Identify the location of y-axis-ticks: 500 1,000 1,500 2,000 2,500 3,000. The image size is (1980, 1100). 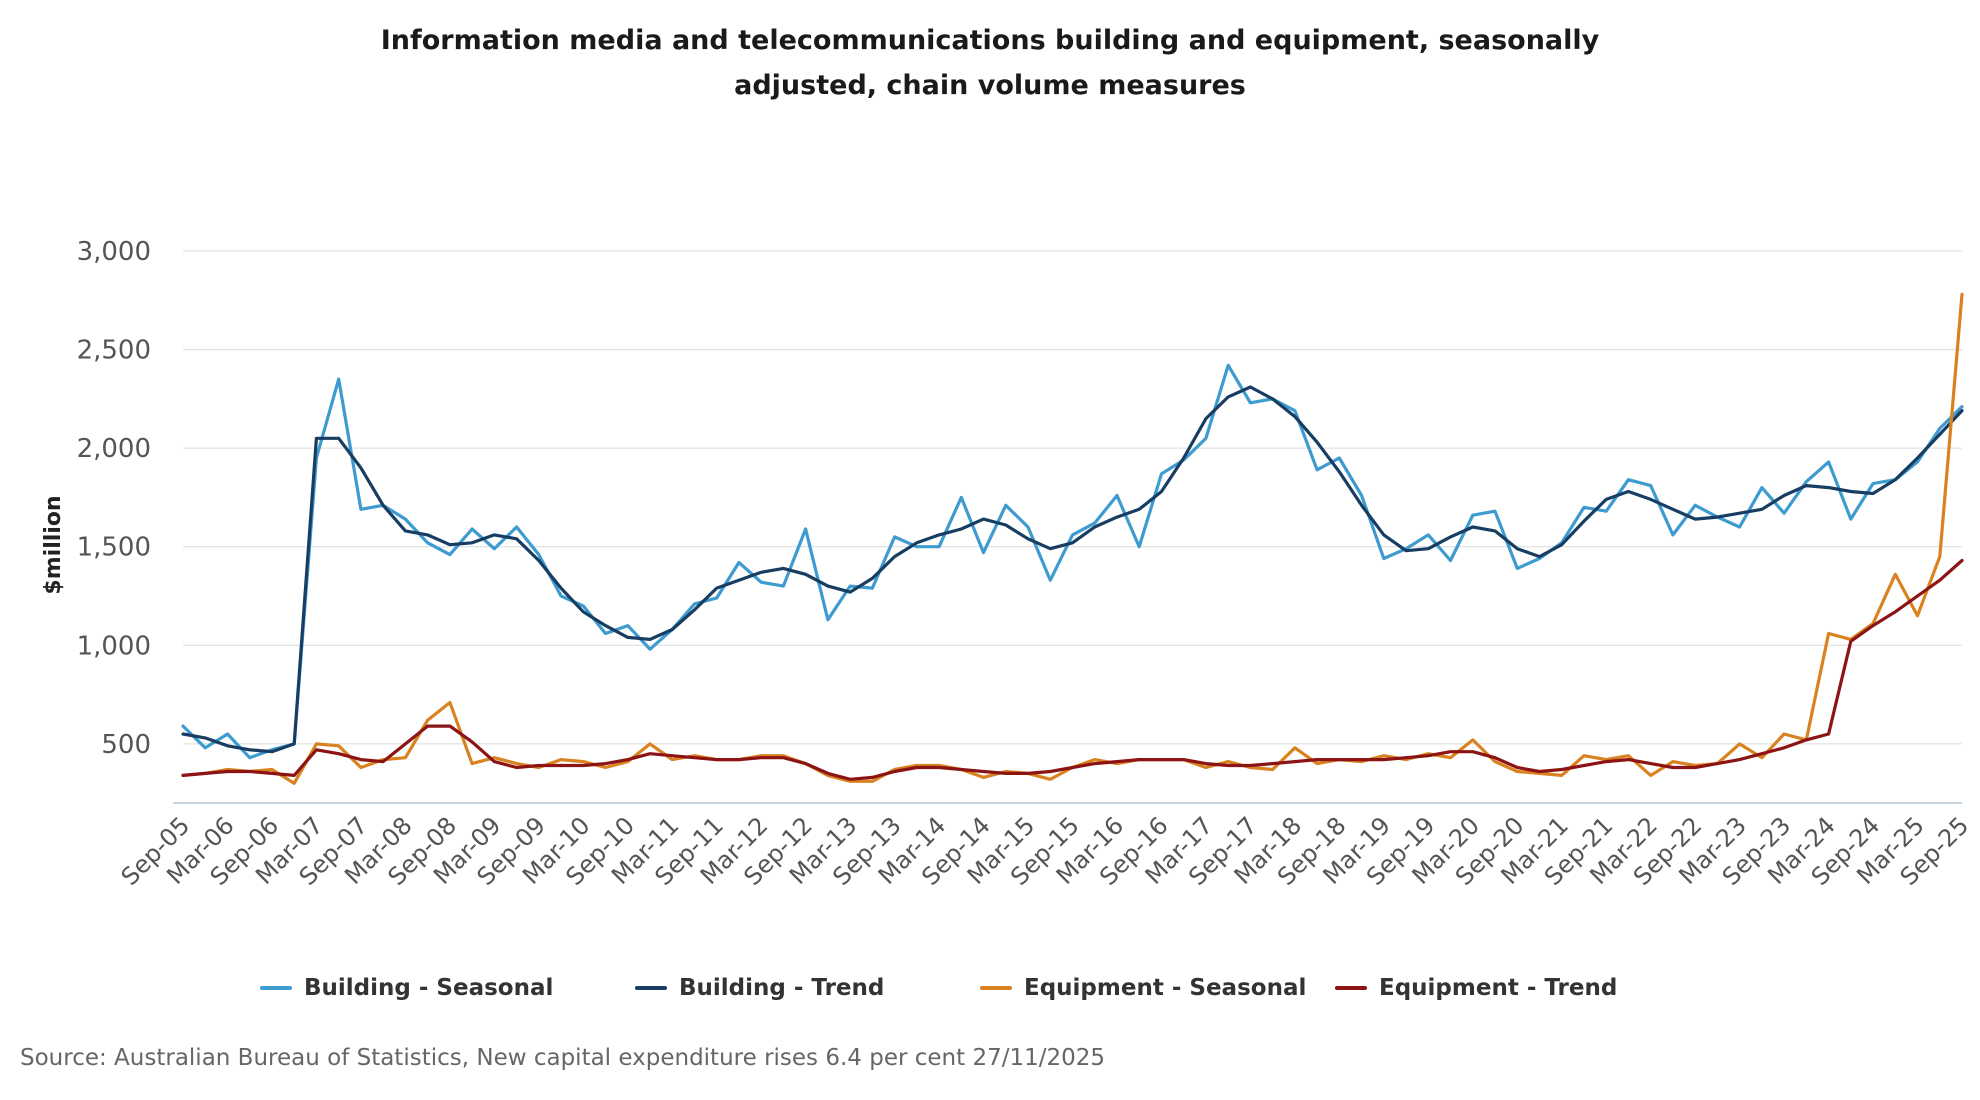
(114, 498).